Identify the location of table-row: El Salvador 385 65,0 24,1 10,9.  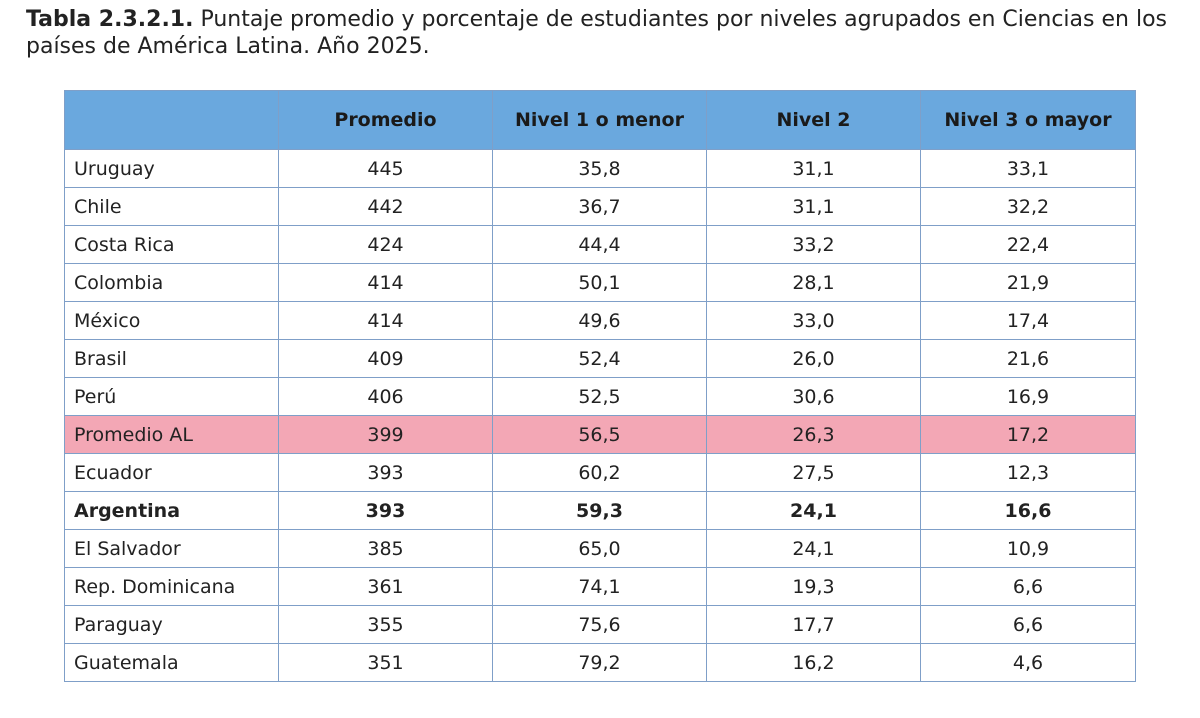
(600, 548).